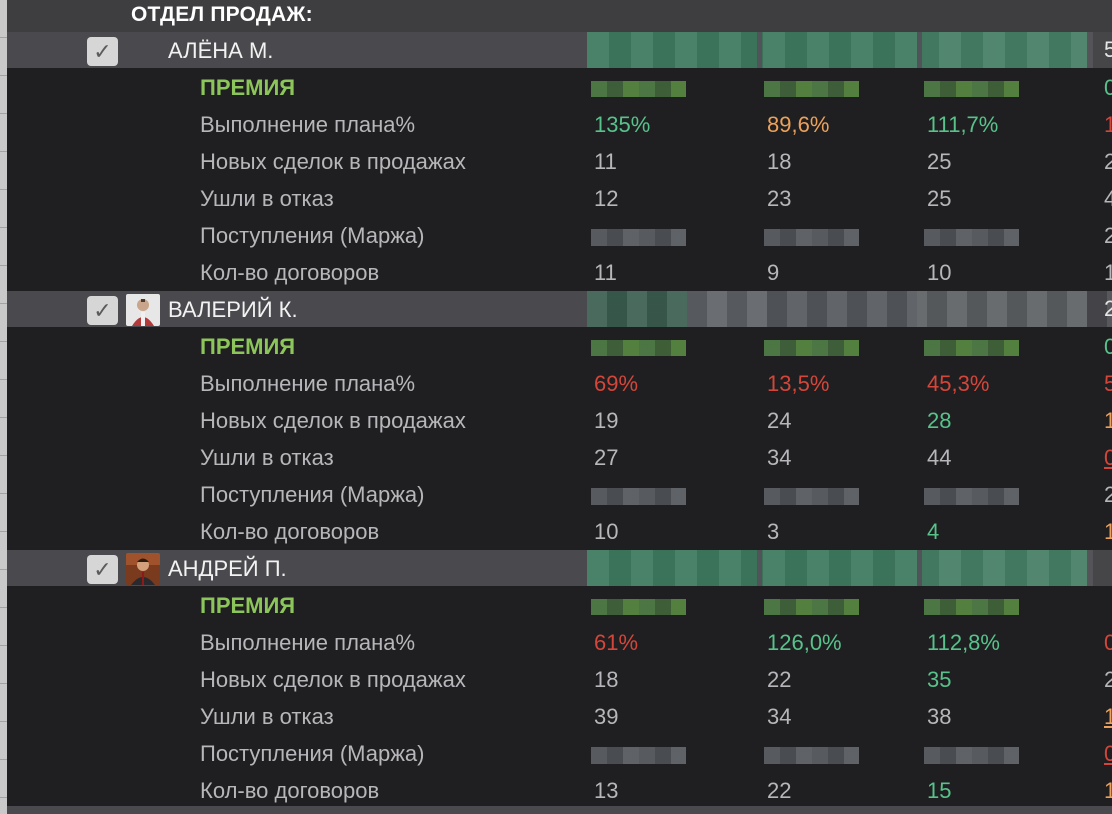 This screenshot has width=1112, height=814. I want to click on metric-row-new-deals: Новых сделок в продажах 11 18 25 2, so click(559, 161).